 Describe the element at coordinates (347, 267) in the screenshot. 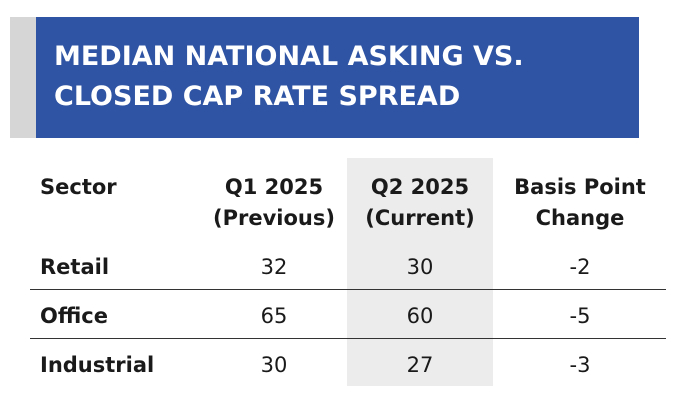

I see `table-row: Retail 32 30 -2` at that location.